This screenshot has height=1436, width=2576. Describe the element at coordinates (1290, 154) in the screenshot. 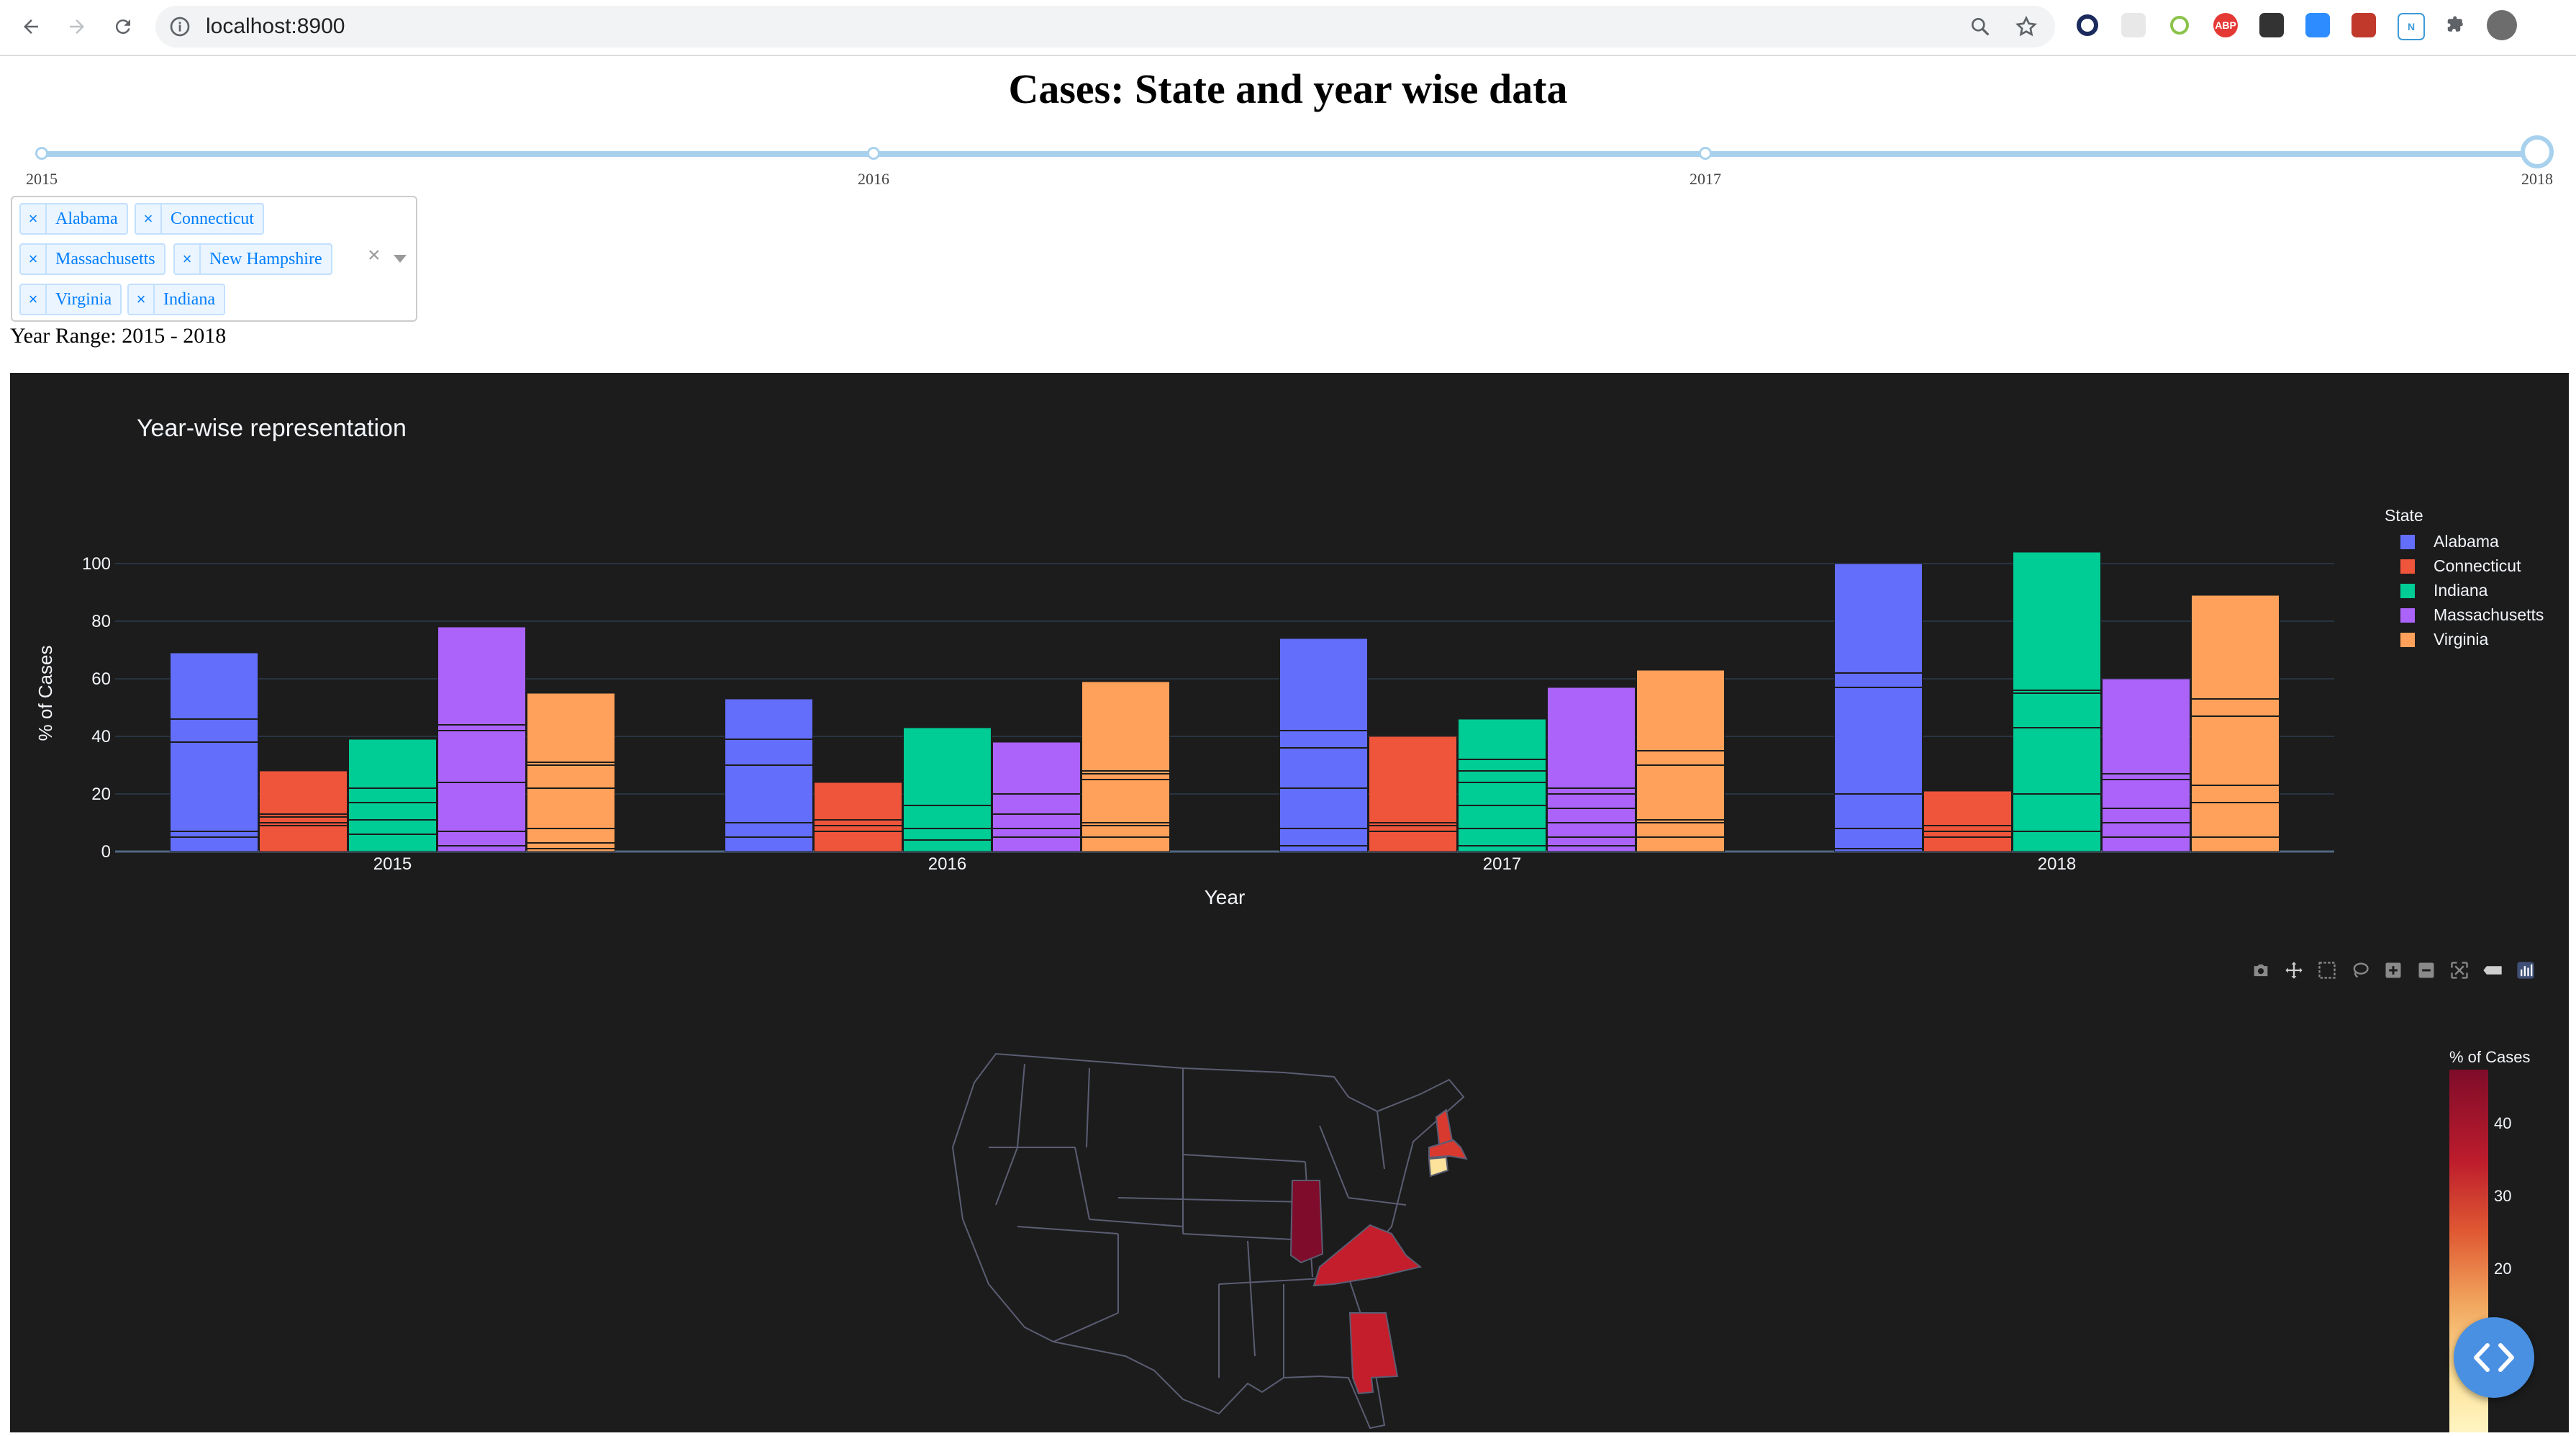

I see `slider-rail` at that location.